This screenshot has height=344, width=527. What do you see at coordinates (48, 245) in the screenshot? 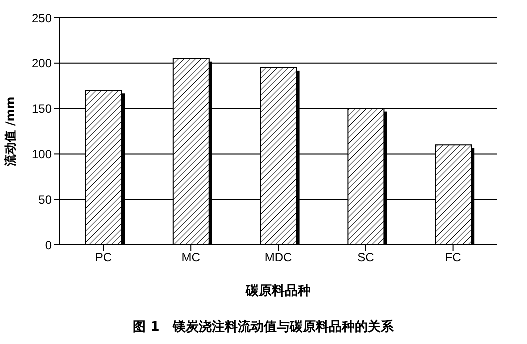
I see `y-tick-label: 0` at bounding box center [48, 245].